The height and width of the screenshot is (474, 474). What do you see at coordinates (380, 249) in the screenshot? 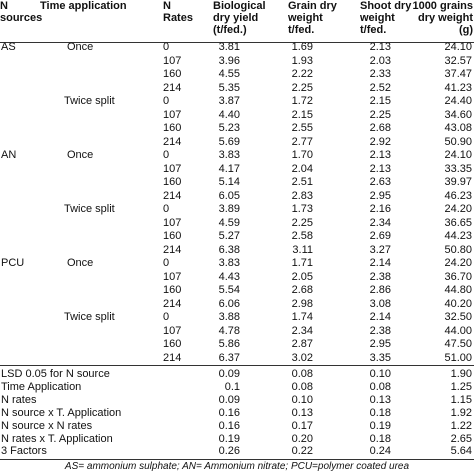
I see `cell-value: 3.27` at bounding box center [380, 249].